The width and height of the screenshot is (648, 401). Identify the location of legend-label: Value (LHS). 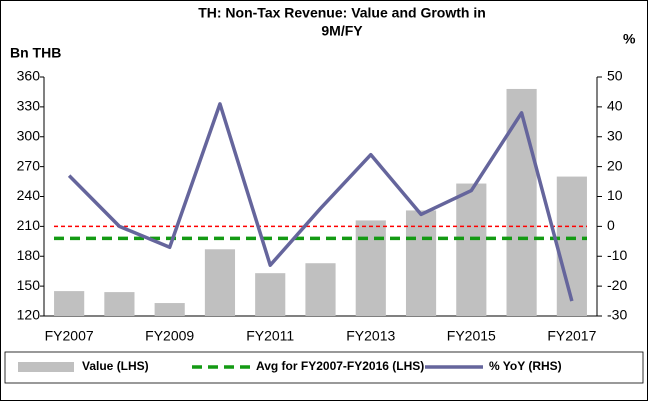
(115, 366).